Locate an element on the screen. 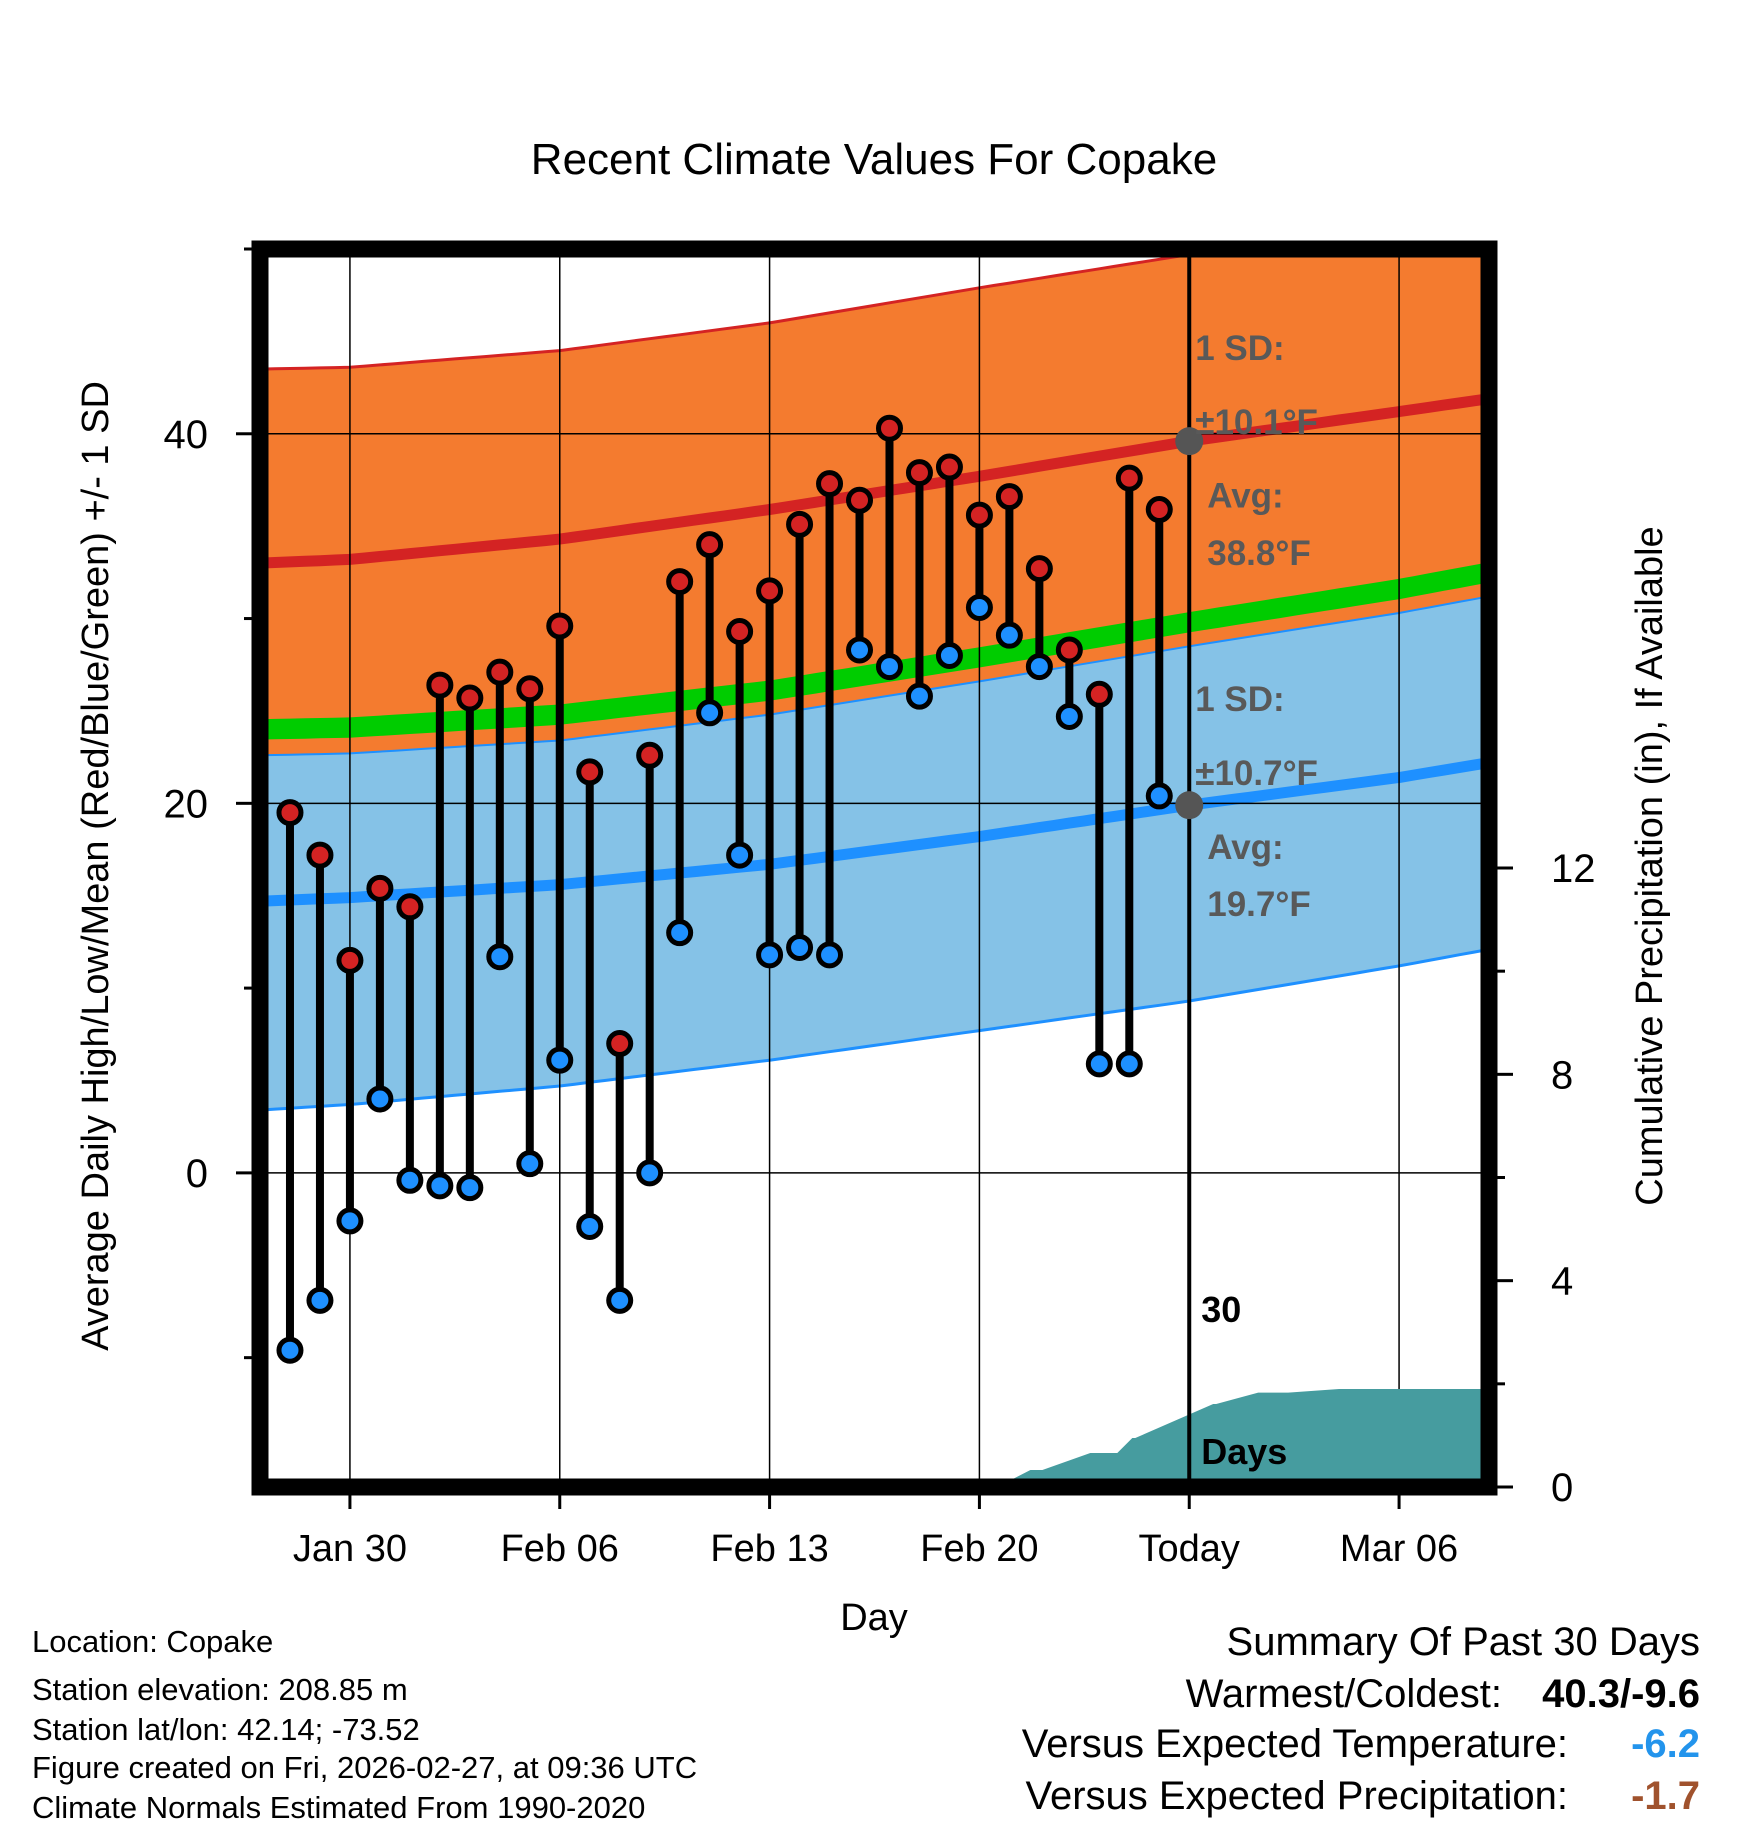  high-avg-line is located at coordinates (874, 481).